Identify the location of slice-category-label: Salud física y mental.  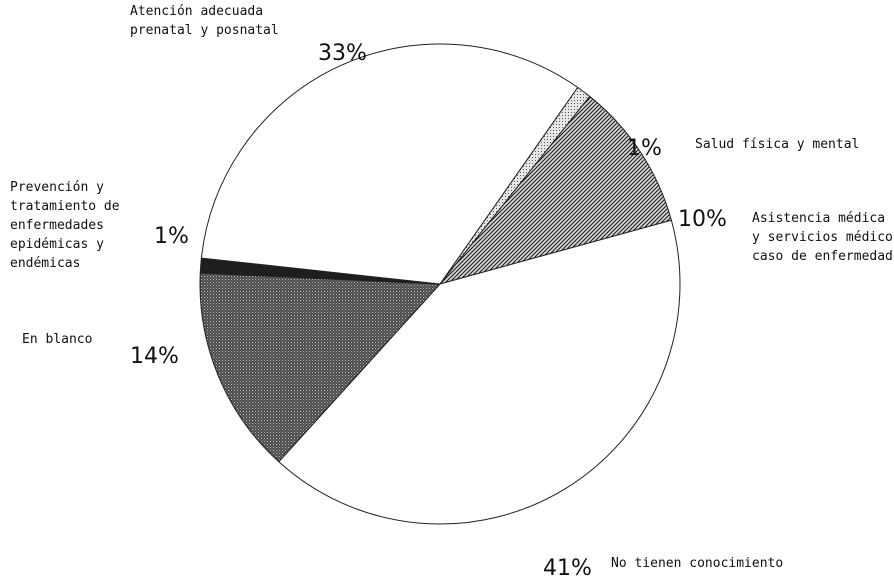
(777, 144).